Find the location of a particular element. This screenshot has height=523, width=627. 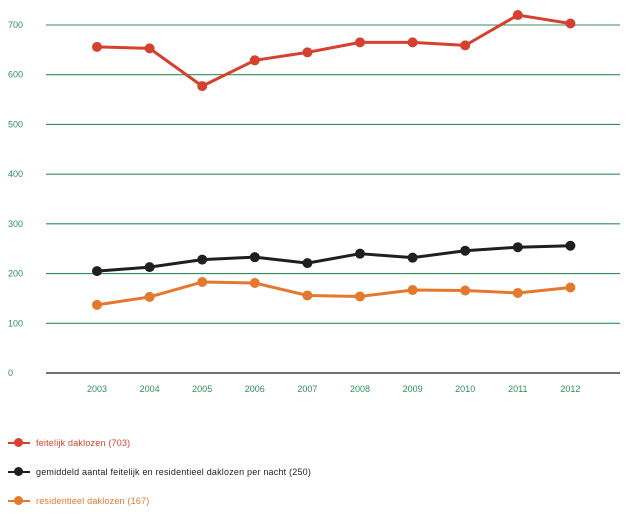

data-point-0-2005 is located at coordinates (202, 86).